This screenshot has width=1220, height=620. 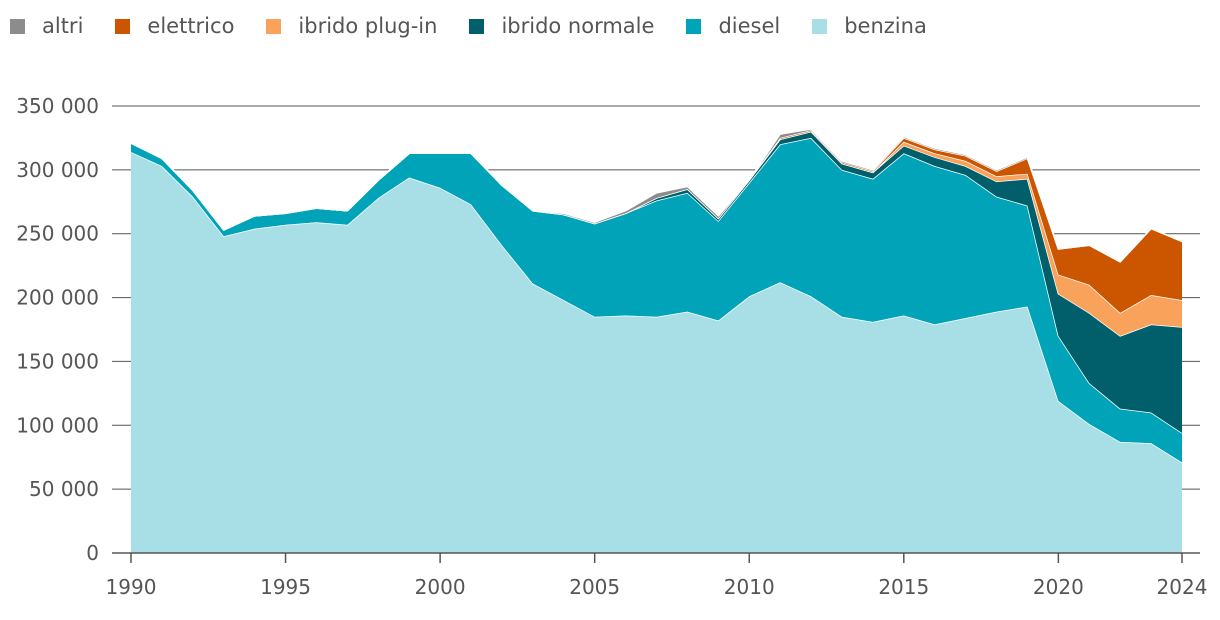 I want to click on x-tick-label: 2000, so click(x=440, y=587).